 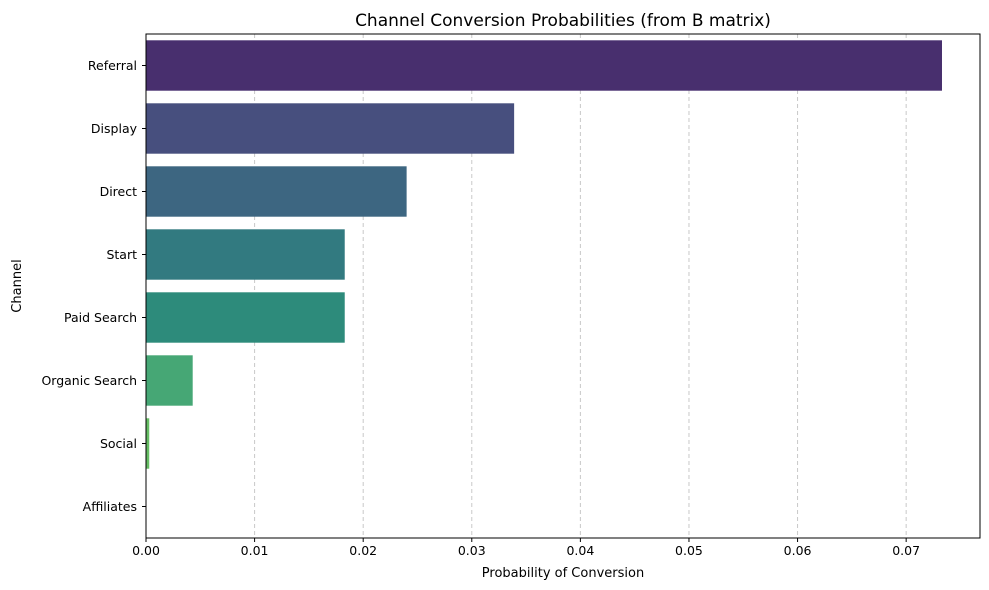 I want to click on x-tick-label-0.03: 0.03, so click(x=472, y=550).